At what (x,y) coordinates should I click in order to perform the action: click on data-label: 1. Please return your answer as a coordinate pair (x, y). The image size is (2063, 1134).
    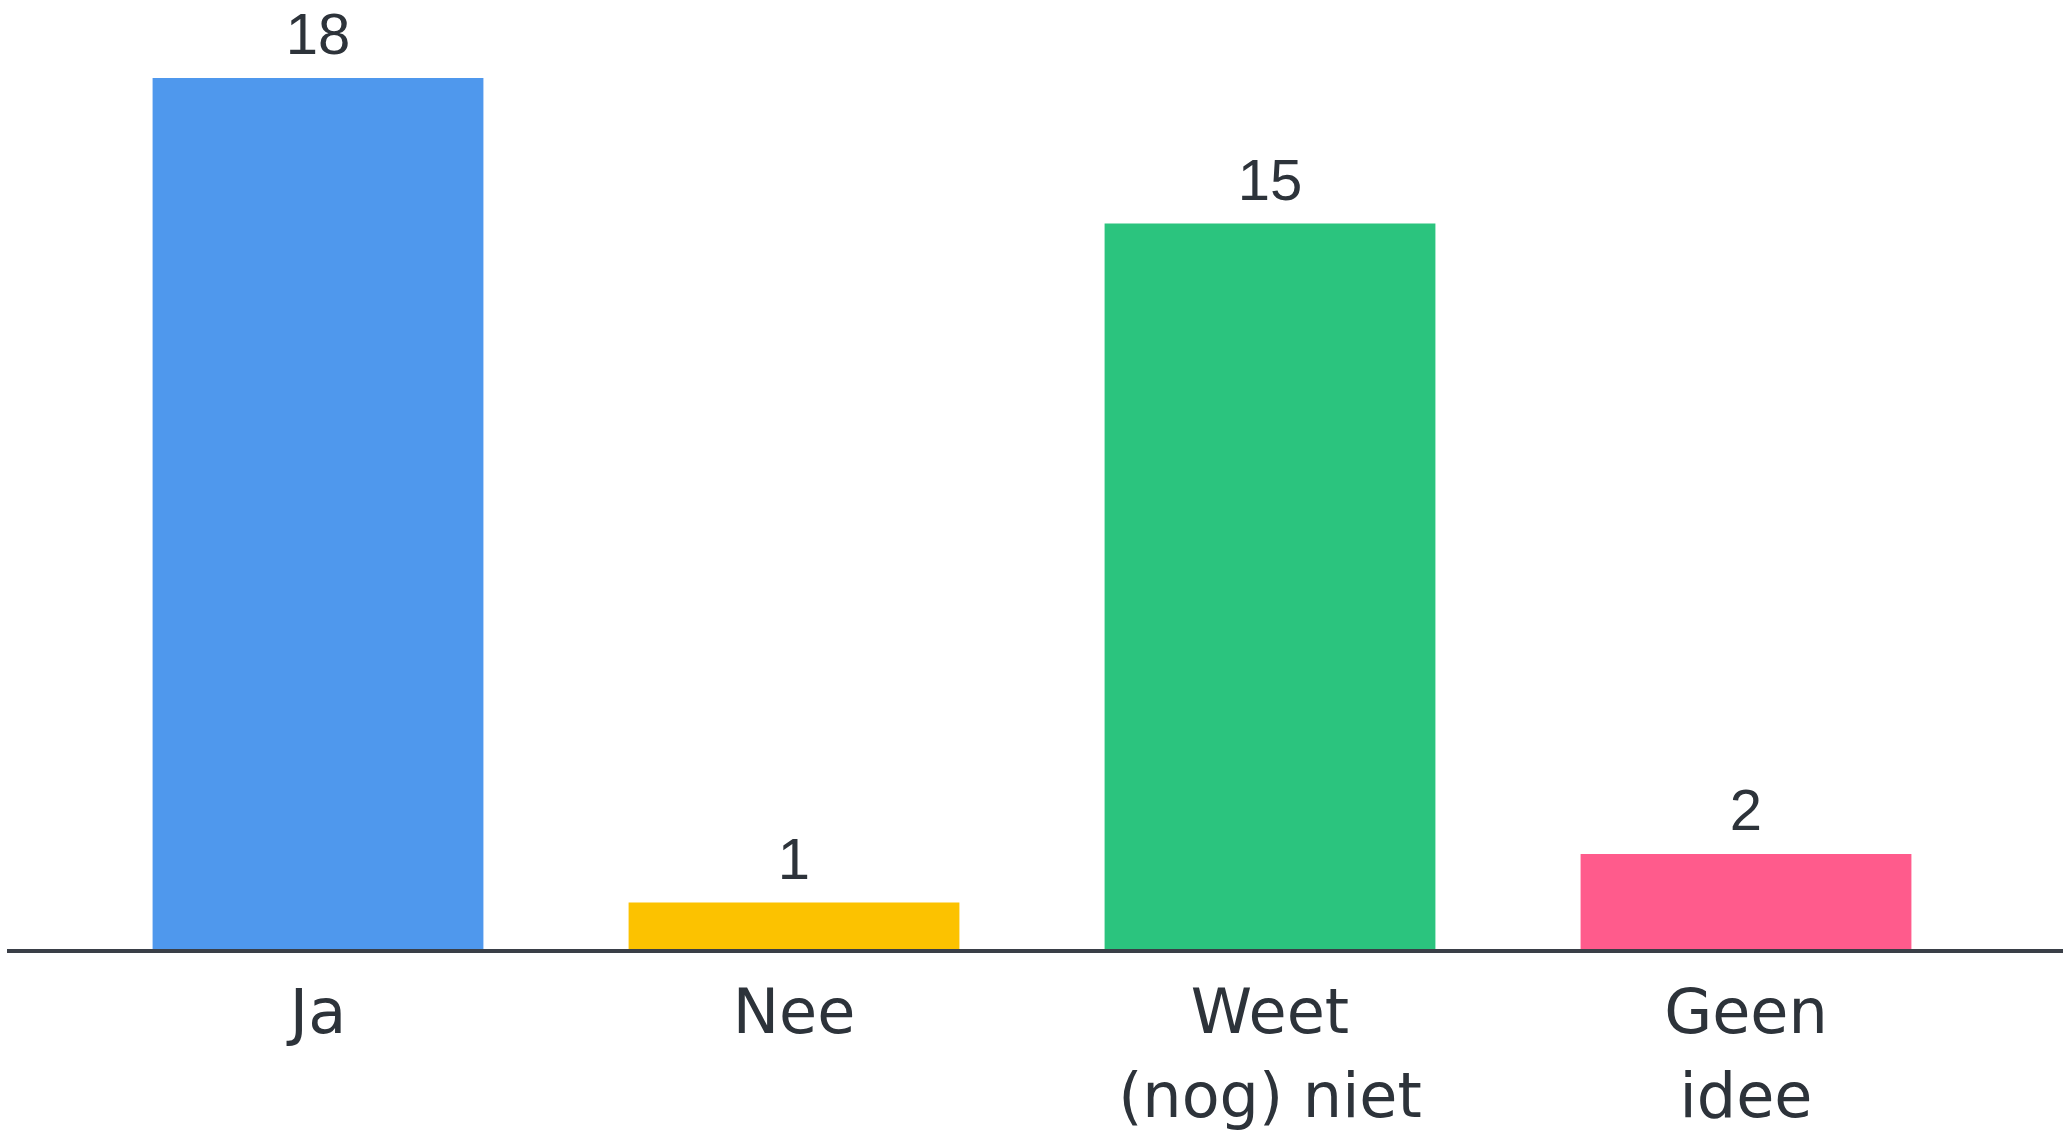
    Looking at the image, I should click on (794, 858).